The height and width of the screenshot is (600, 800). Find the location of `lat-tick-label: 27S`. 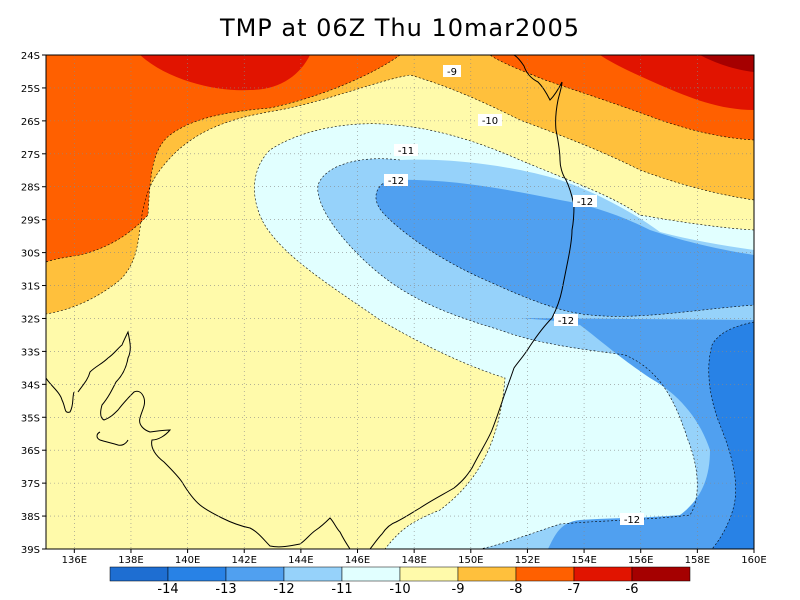

lat-tick-label: 27S is located at coordinates (30, 155).